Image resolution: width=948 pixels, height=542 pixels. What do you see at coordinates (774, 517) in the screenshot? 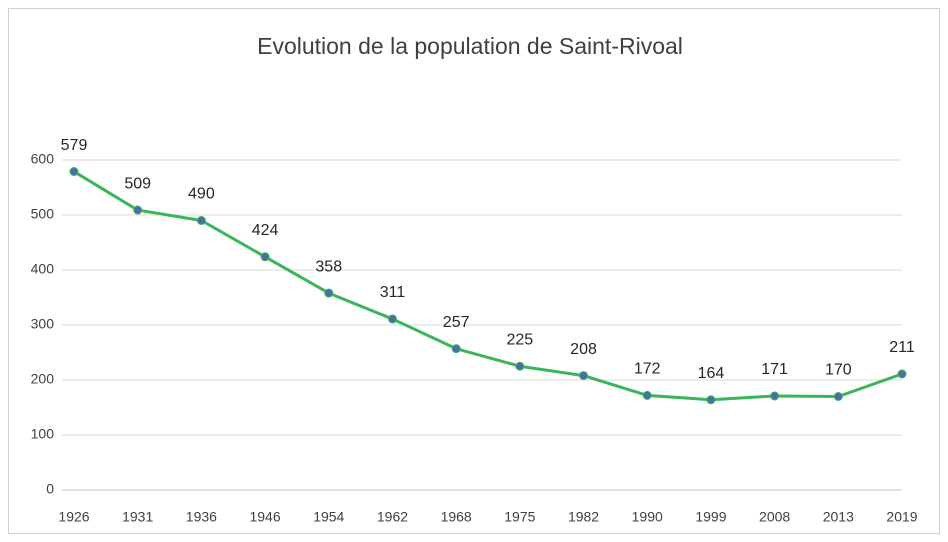
I see `x-tick-label: 2008` at bounding box center [774, 517].